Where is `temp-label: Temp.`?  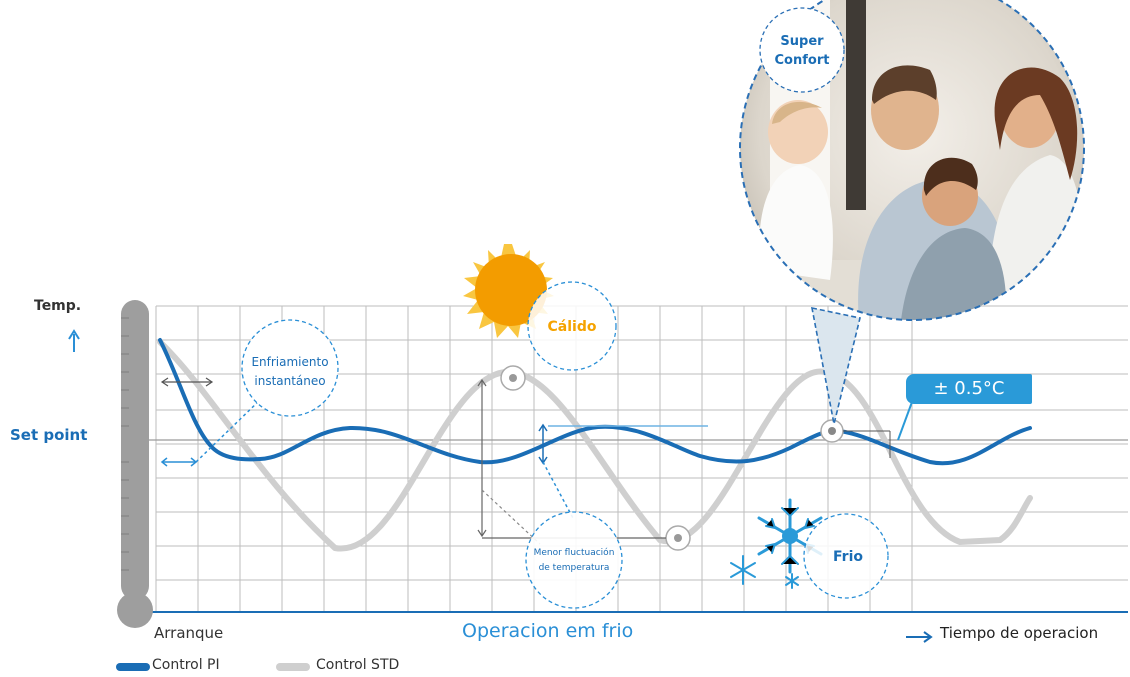 temp-label: Temp. is located at coordinates (58, 306).